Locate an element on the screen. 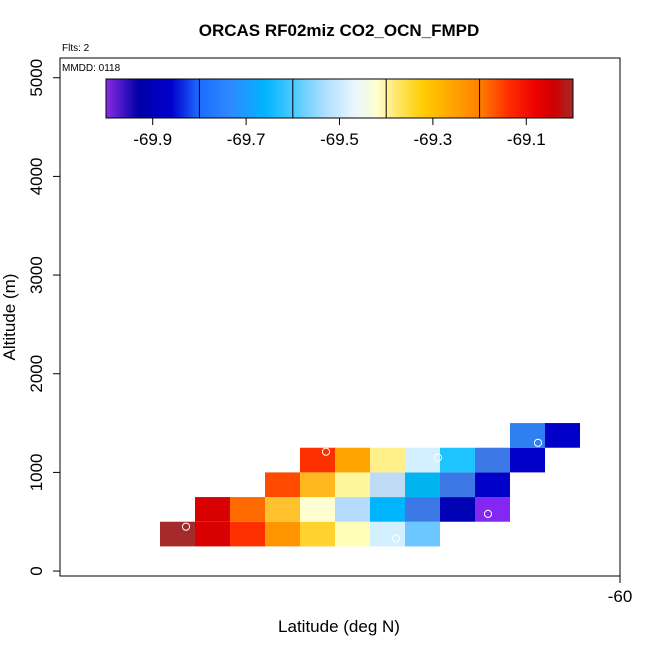 Image resolution: width=650 pixels, height=650 pixels. heatmap-cells is located at coordinates (370, 485).